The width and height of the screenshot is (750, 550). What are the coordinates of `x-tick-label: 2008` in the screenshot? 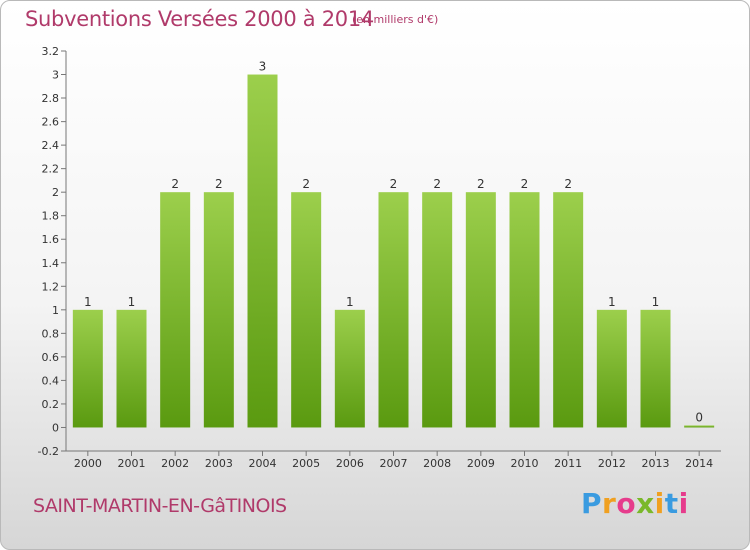 It's located at (437, 463).